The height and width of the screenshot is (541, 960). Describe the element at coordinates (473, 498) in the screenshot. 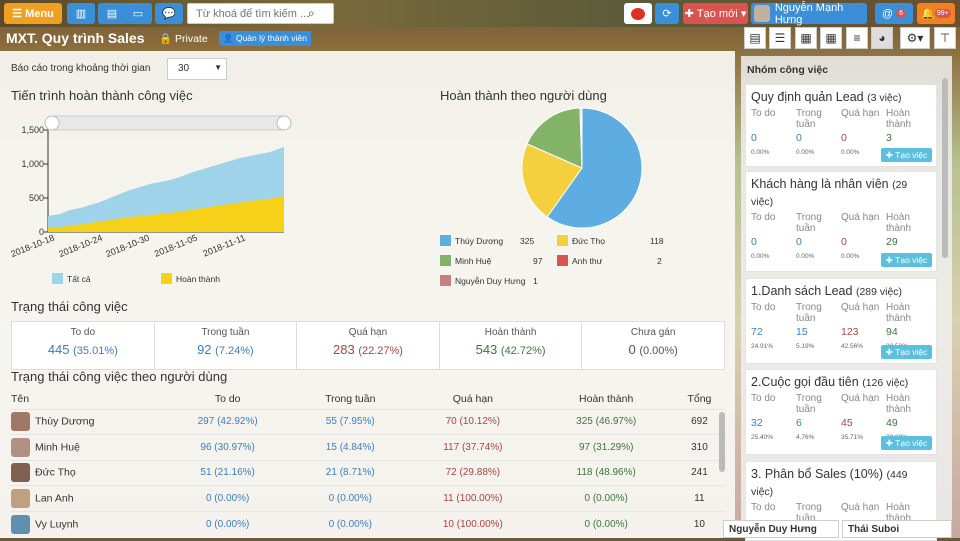

I see `overdue-cell: 11 (100.00%)` at that location.